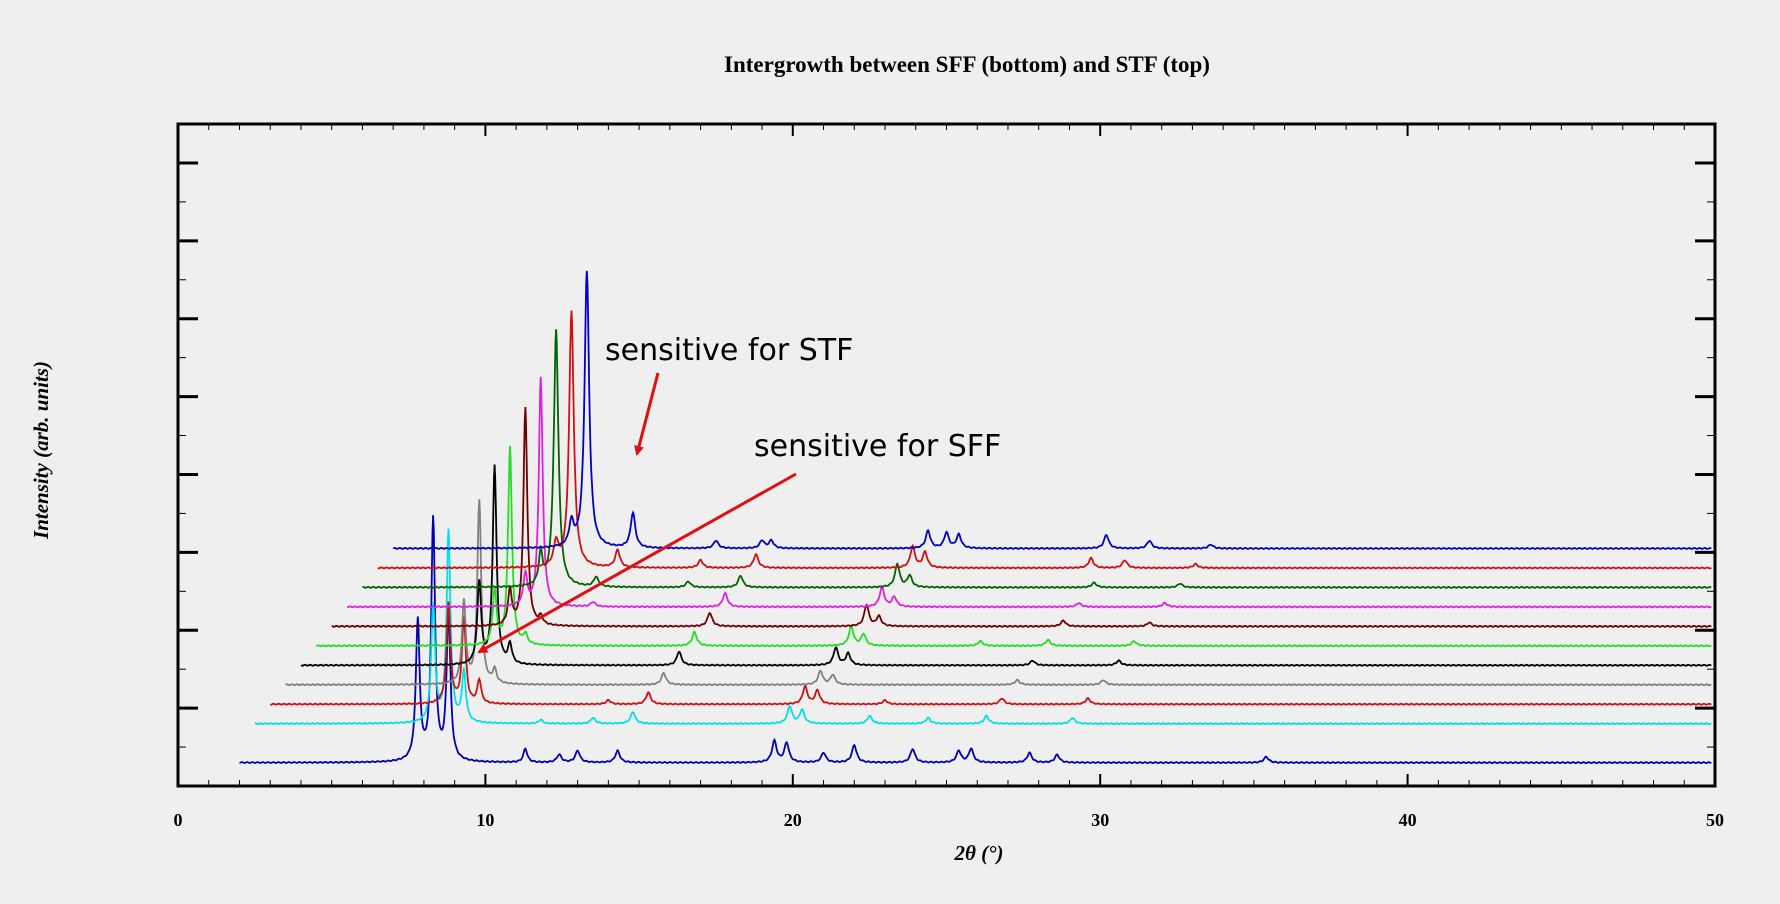 The width and height of the screenshot is (1780, 904). Describe the element at coordinates (1100, 820) in the screenshot. I see `x-tick-label: 30` at that location.